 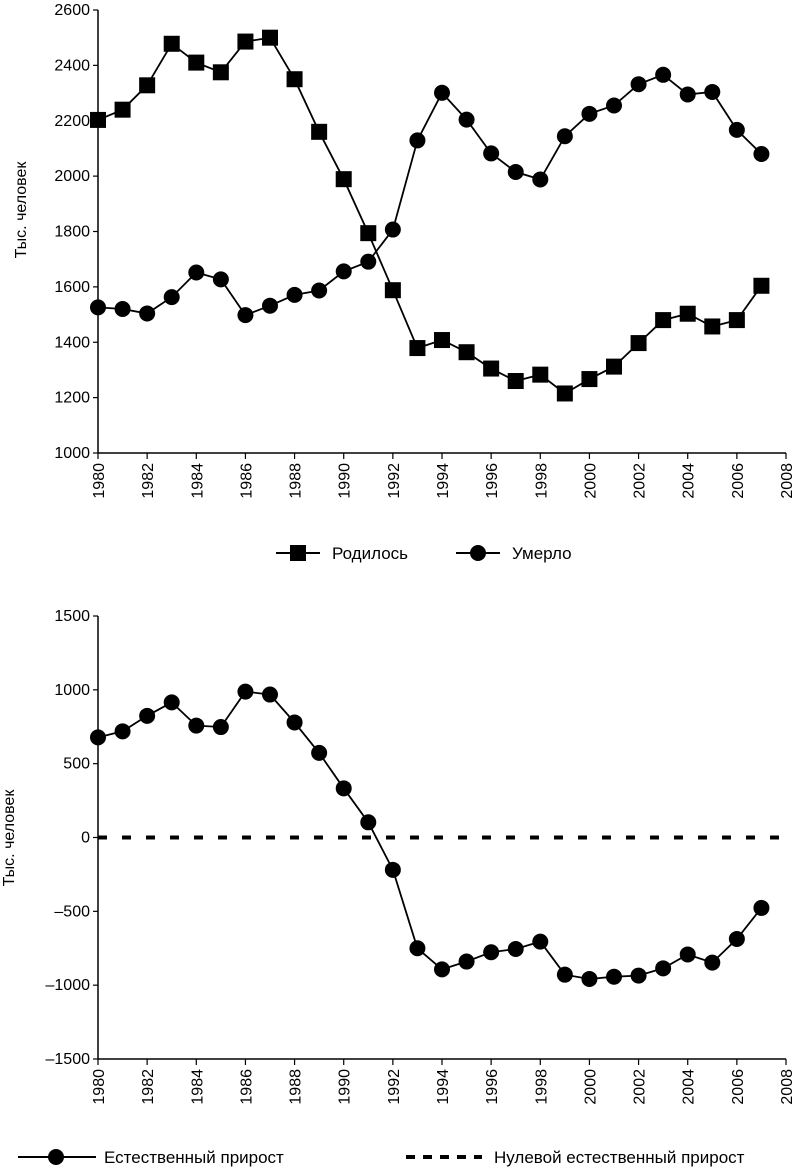 I want to click on bottom-x-tick-label: 2002, so click(x=640, y=1087).